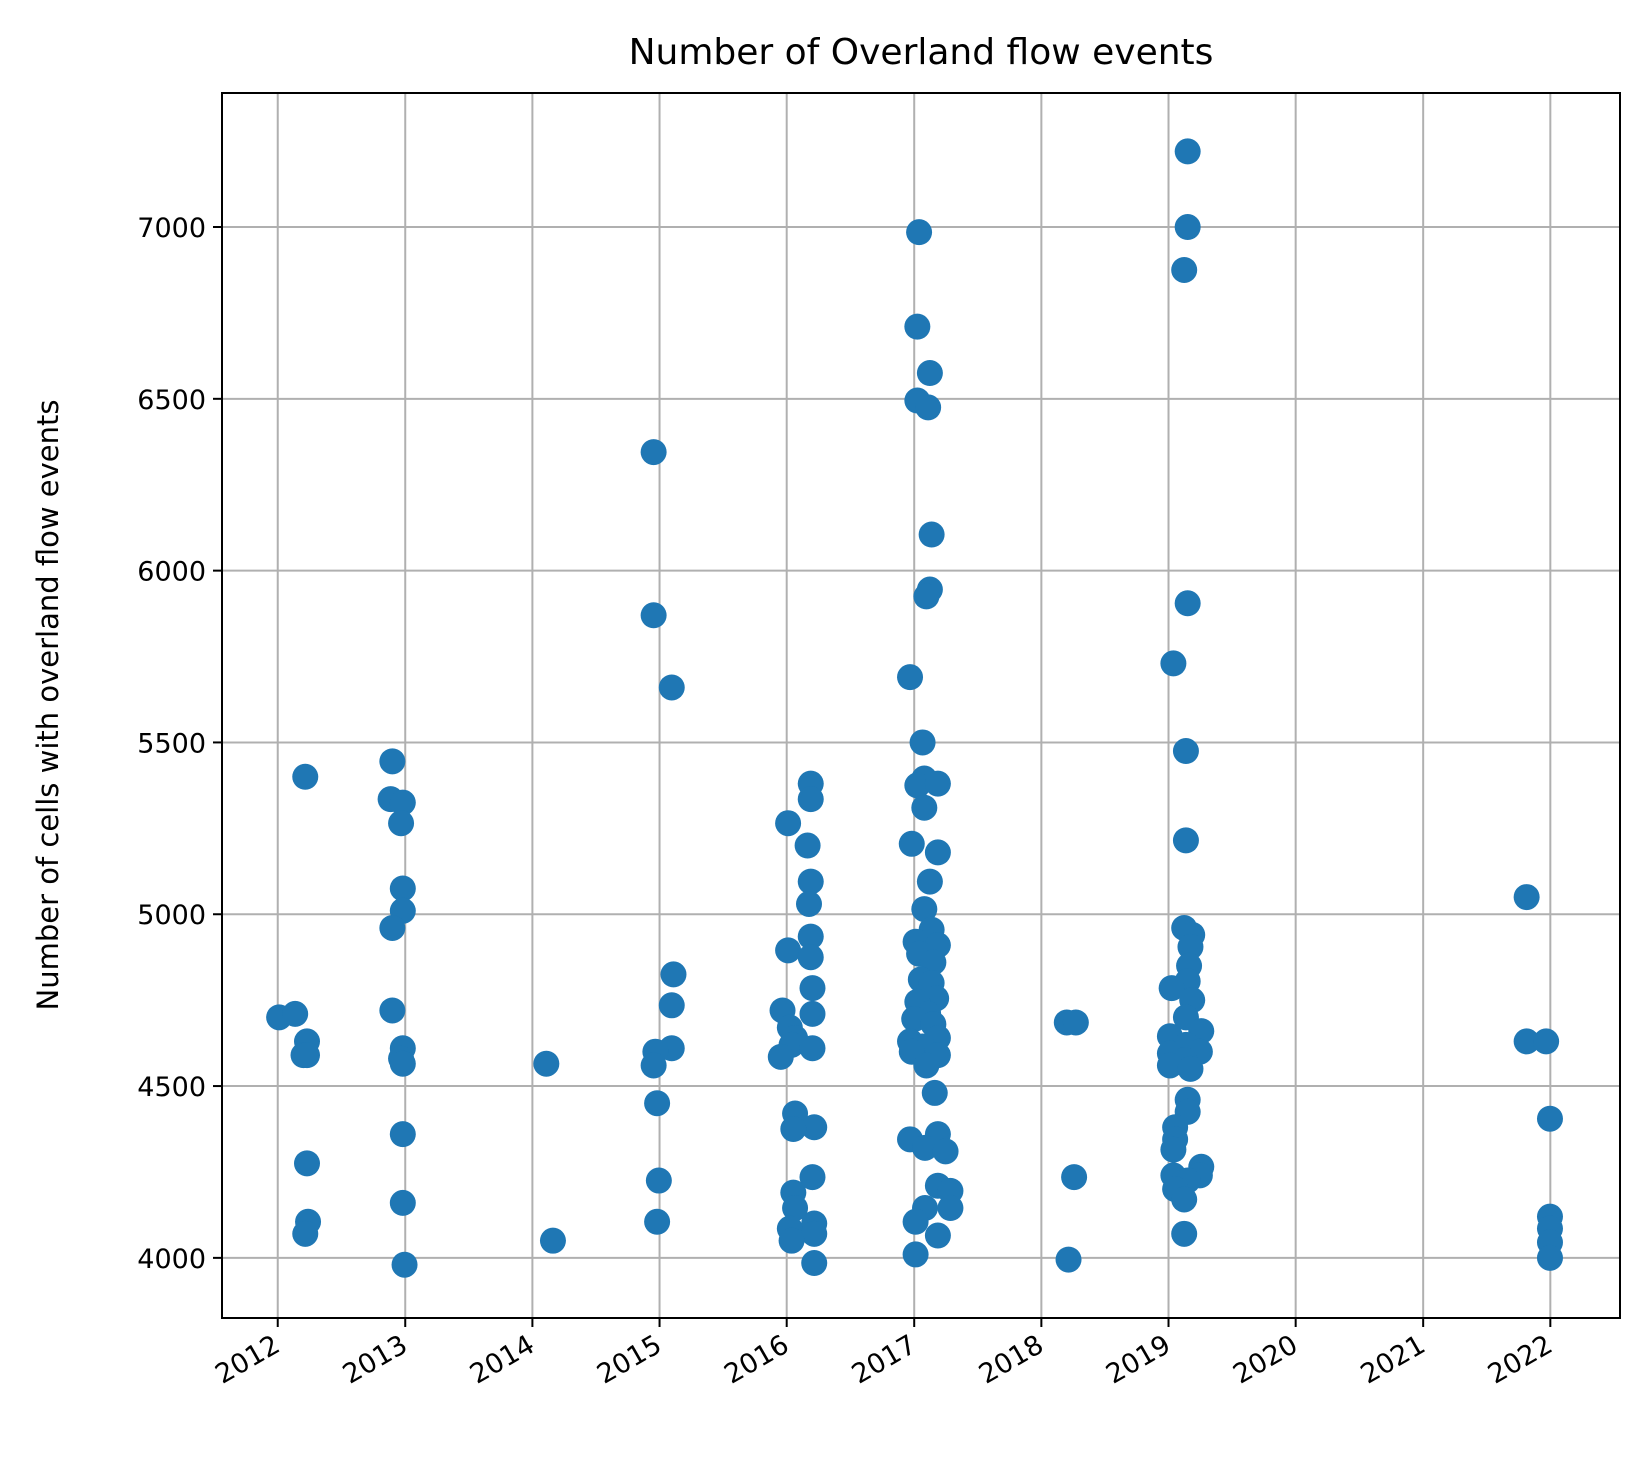  What do you see at coordinates (171, 1259) in the screenshot?
I see `y-tick-label: 4000` at bounding box center [171, 1259].